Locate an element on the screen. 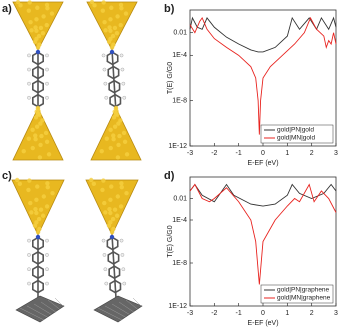 The height and width of the screenshot is (330, 361). x-tick-label: 1 is located at coordinates (287, 313).